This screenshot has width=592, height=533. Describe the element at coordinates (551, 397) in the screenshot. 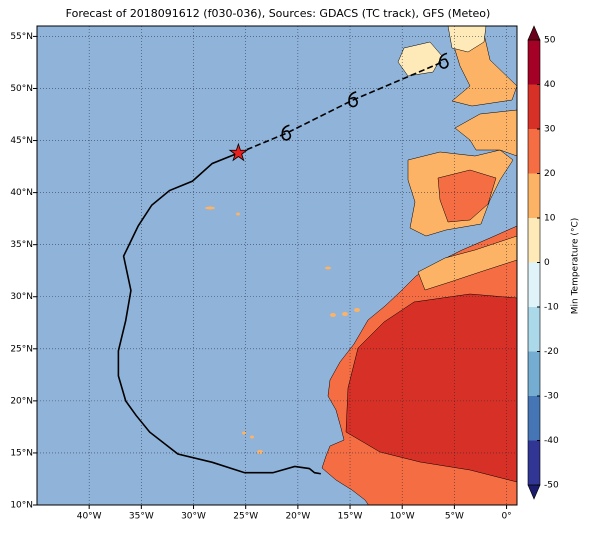

I see `colorbar-tick-label: -30` at that location.